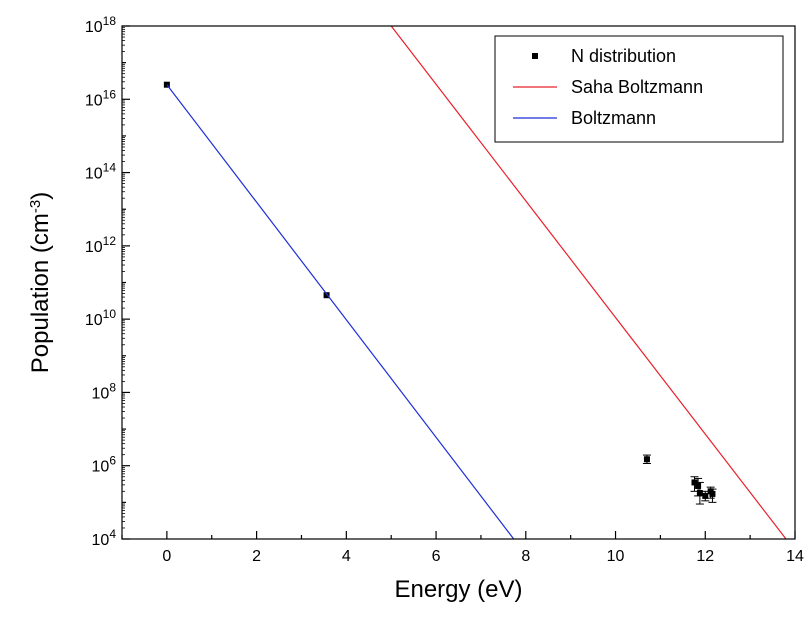 Image resolution: width=807 pixels, height=621 pixels. What do you see at coordinates (535, 56) in the screenshot?
I see `legend-swatch` at bounding box center [535, 56].